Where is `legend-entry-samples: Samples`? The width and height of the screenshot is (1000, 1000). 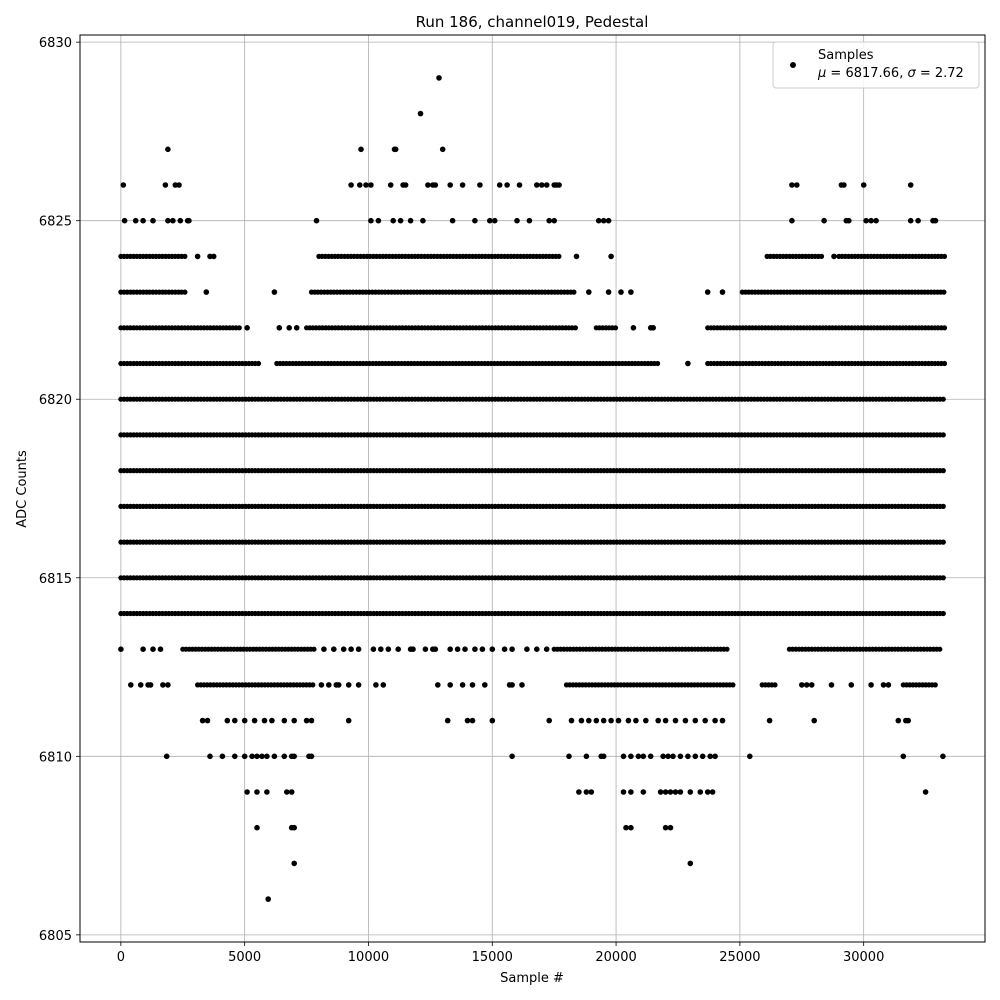 legend-entry-samples: Samples is located at coordinates (846, 55).